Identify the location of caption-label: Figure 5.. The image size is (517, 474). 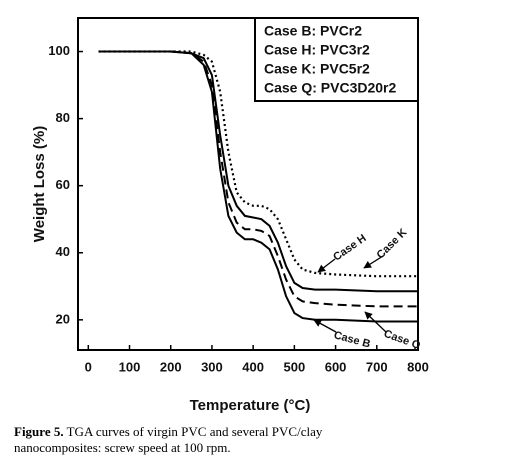
(39, 431).